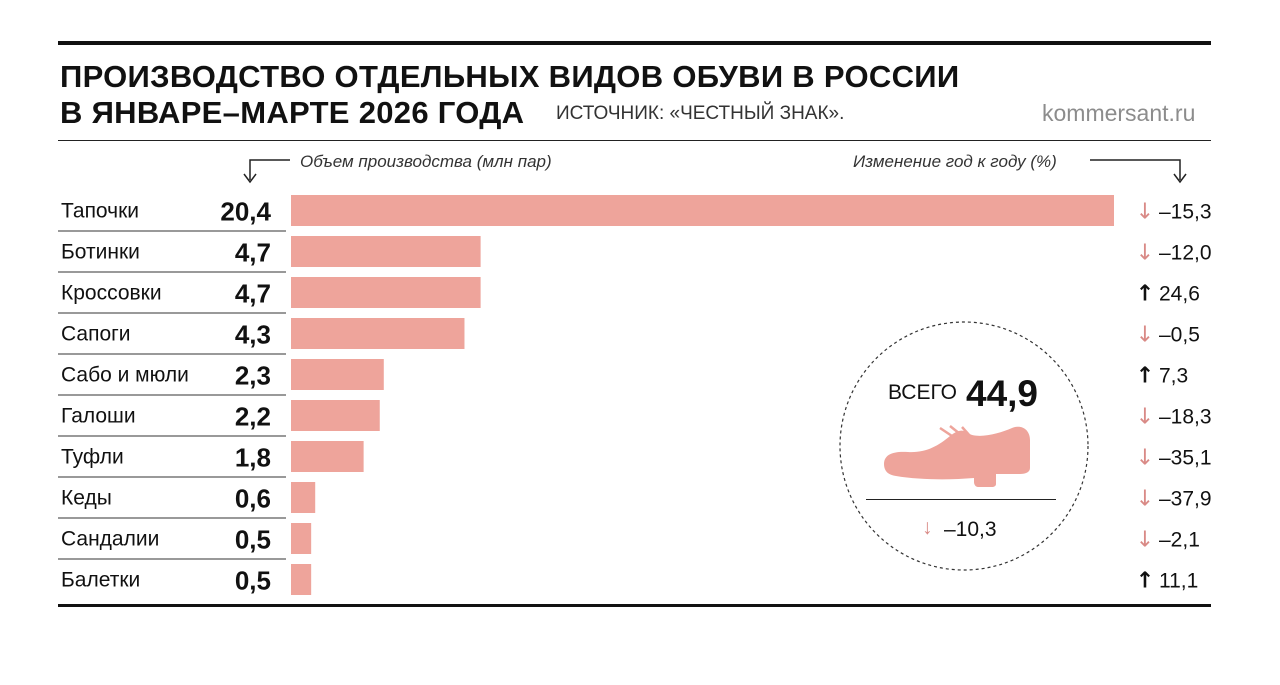 The image size is (1280, 685). Describe the element at coordinates (1179, 294) in the screenshot. I see `change-label: 24,6` at that location.